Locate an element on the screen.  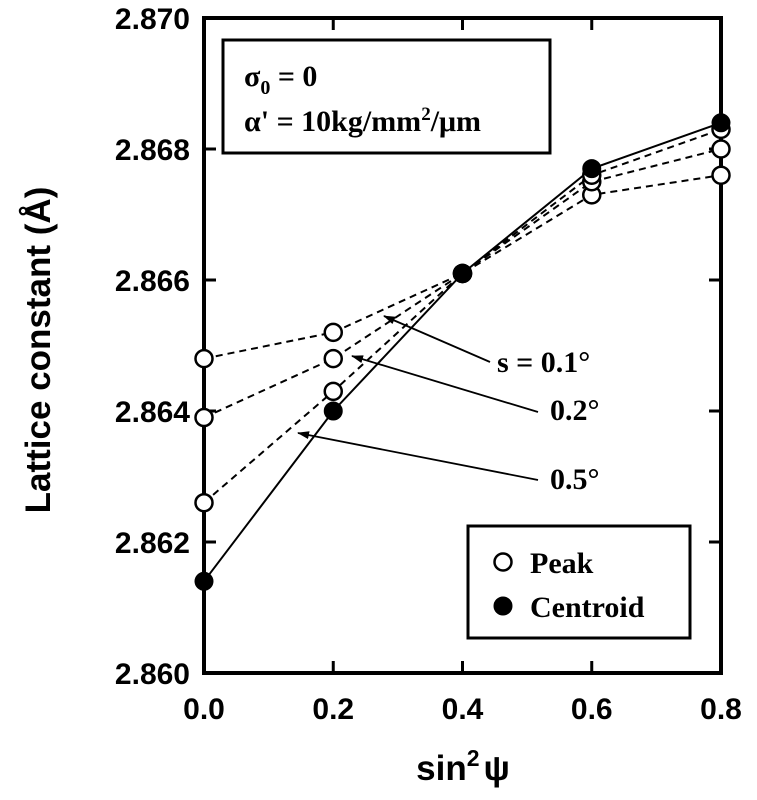
legend-label-centroid: Centroid is located at coordinates (587, 607).